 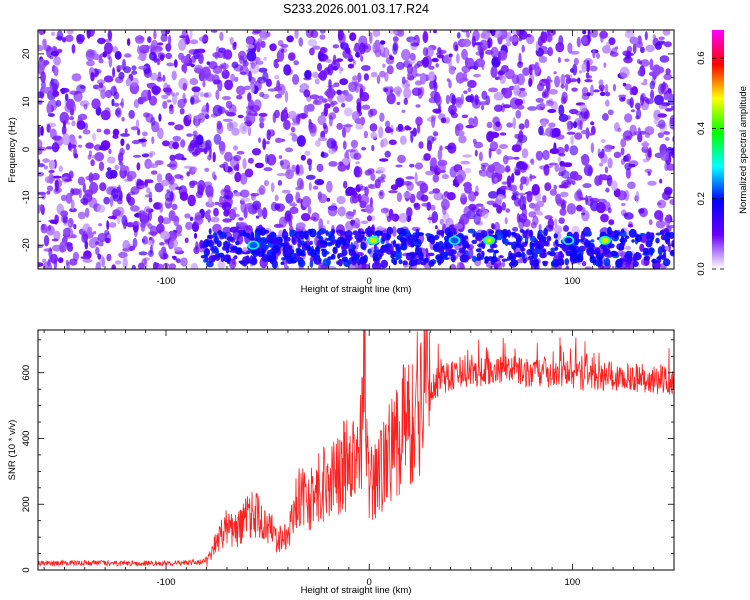 What do you see at coordinates (572, 281) in the screenshot?
I see `x-tick-label: 100` at bounding box center [572, 281].